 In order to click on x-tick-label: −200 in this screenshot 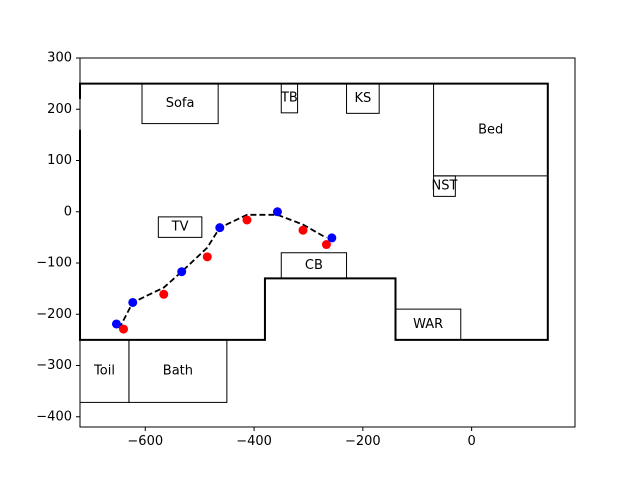, I will do `click(363, 441)`.